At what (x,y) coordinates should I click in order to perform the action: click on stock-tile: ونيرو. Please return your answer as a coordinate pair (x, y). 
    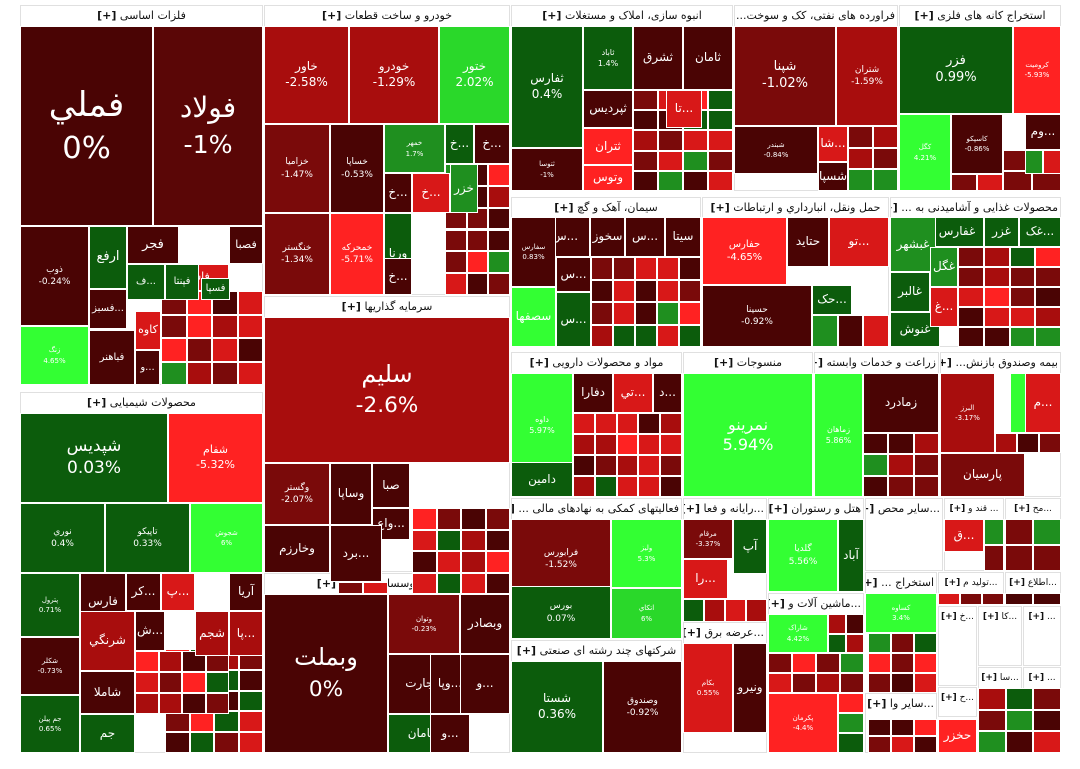
    Looking at the image, I should click on (750, 688).